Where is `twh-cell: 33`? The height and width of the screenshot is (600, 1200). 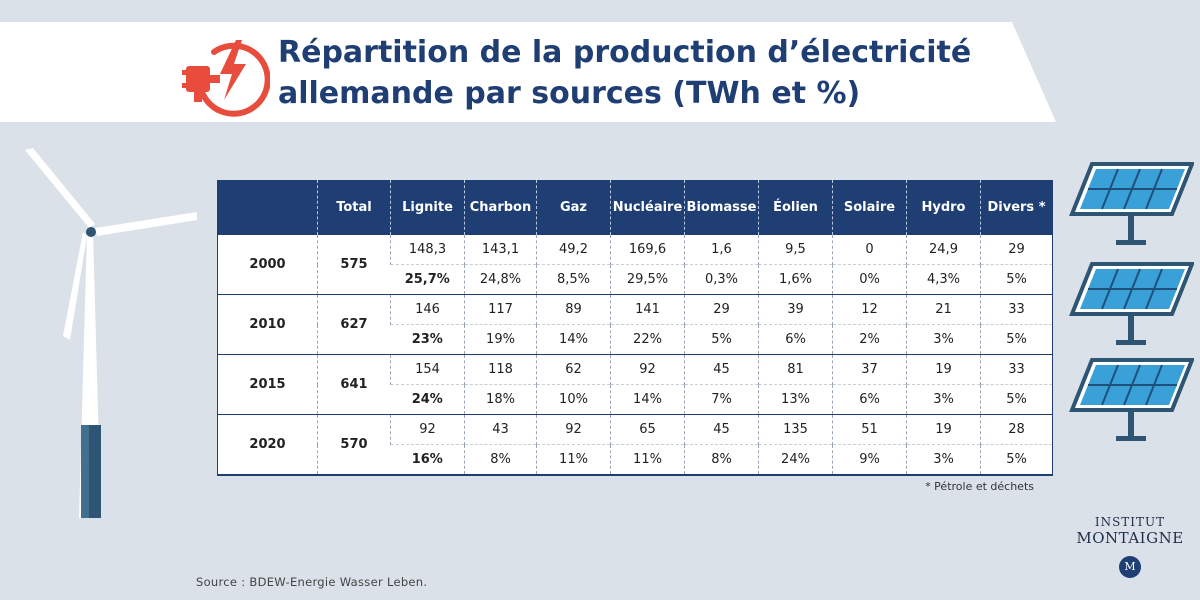
twh-cell: 33 is located at coordinates (1016, 369).